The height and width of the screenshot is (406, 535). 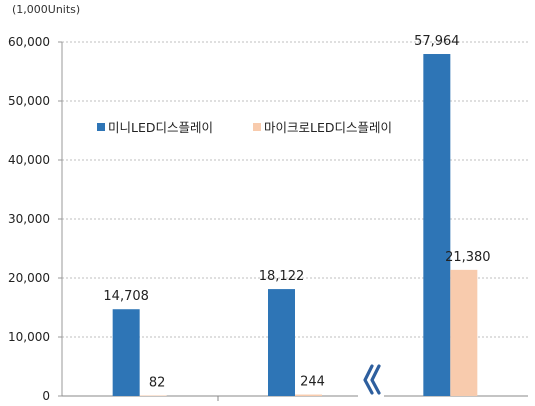 I want to click on legend-swatch-mini-led, so click(x=101, y=127).